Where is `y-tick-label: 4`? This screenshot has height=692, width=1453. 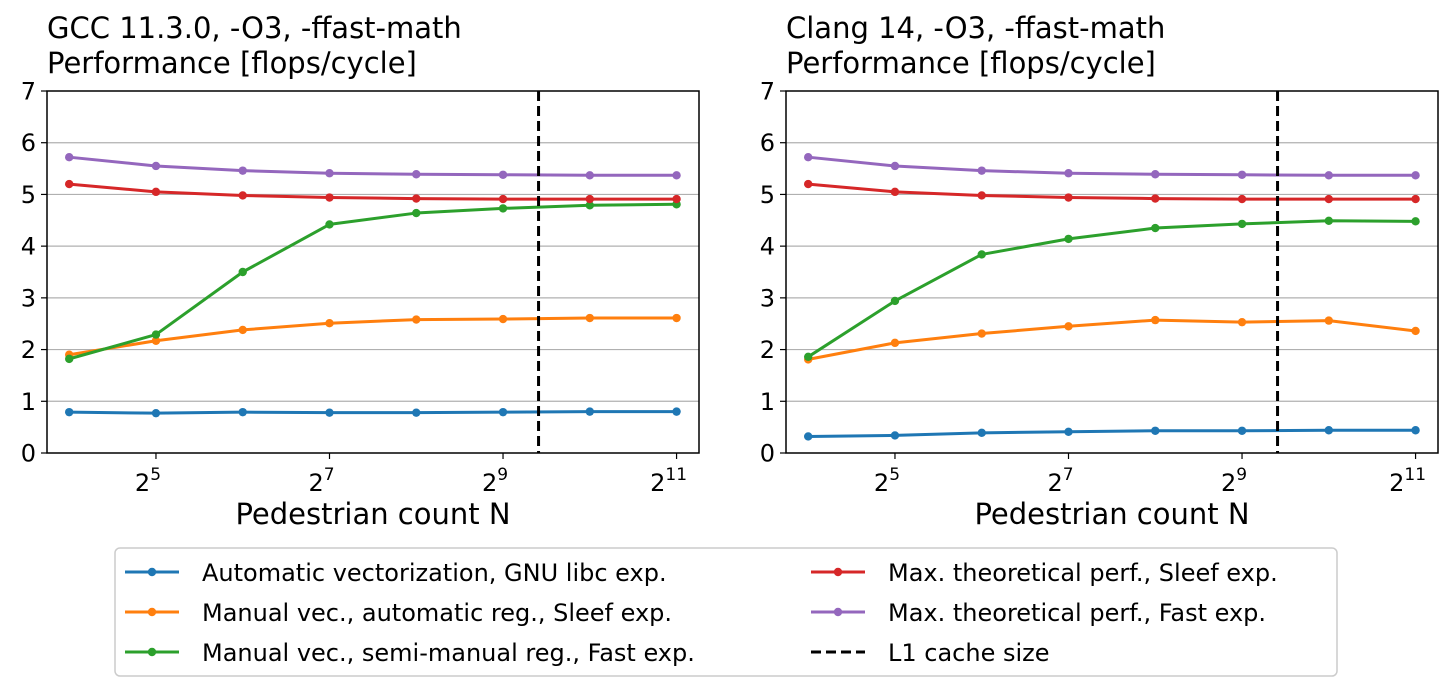
y-tick-label: 4 is located at coordinates (28, 247).